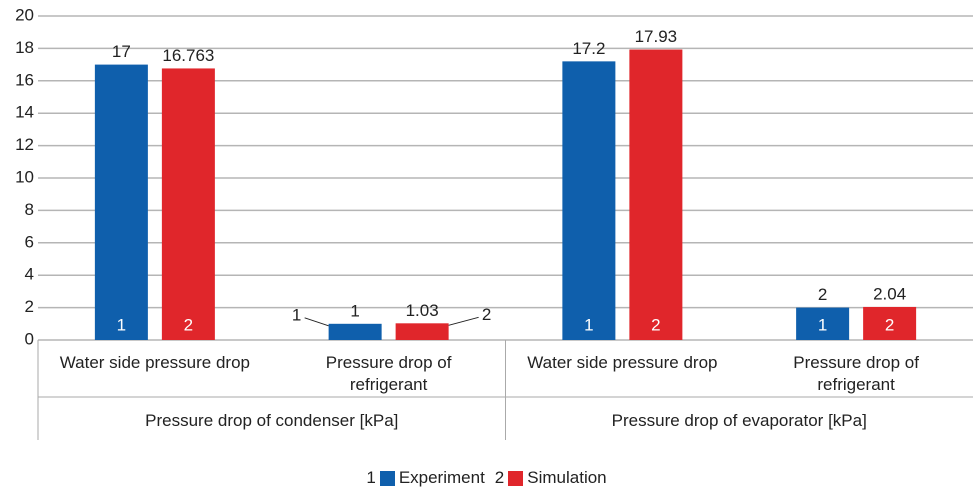 The image size is (973, 490). What do you see at coordinates (739, 420) in the screenshot?
I see `group-label: Pressure drop of evaporator [kPa]` at bounding box center [739, 420].